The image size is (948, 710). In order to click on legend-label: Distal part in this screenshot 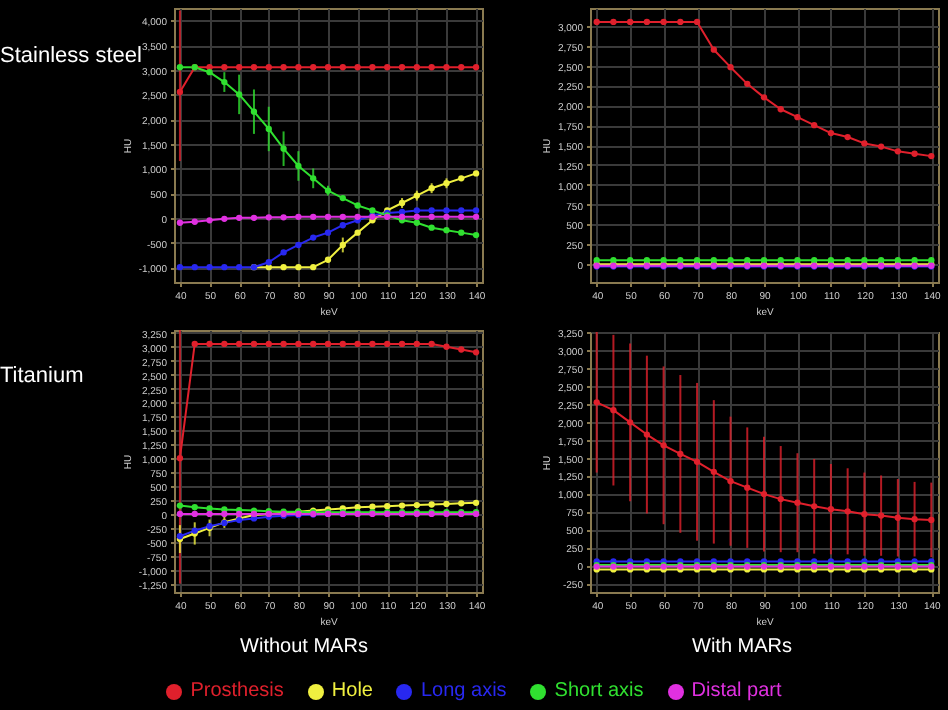, I will do `click(736, 691)`.